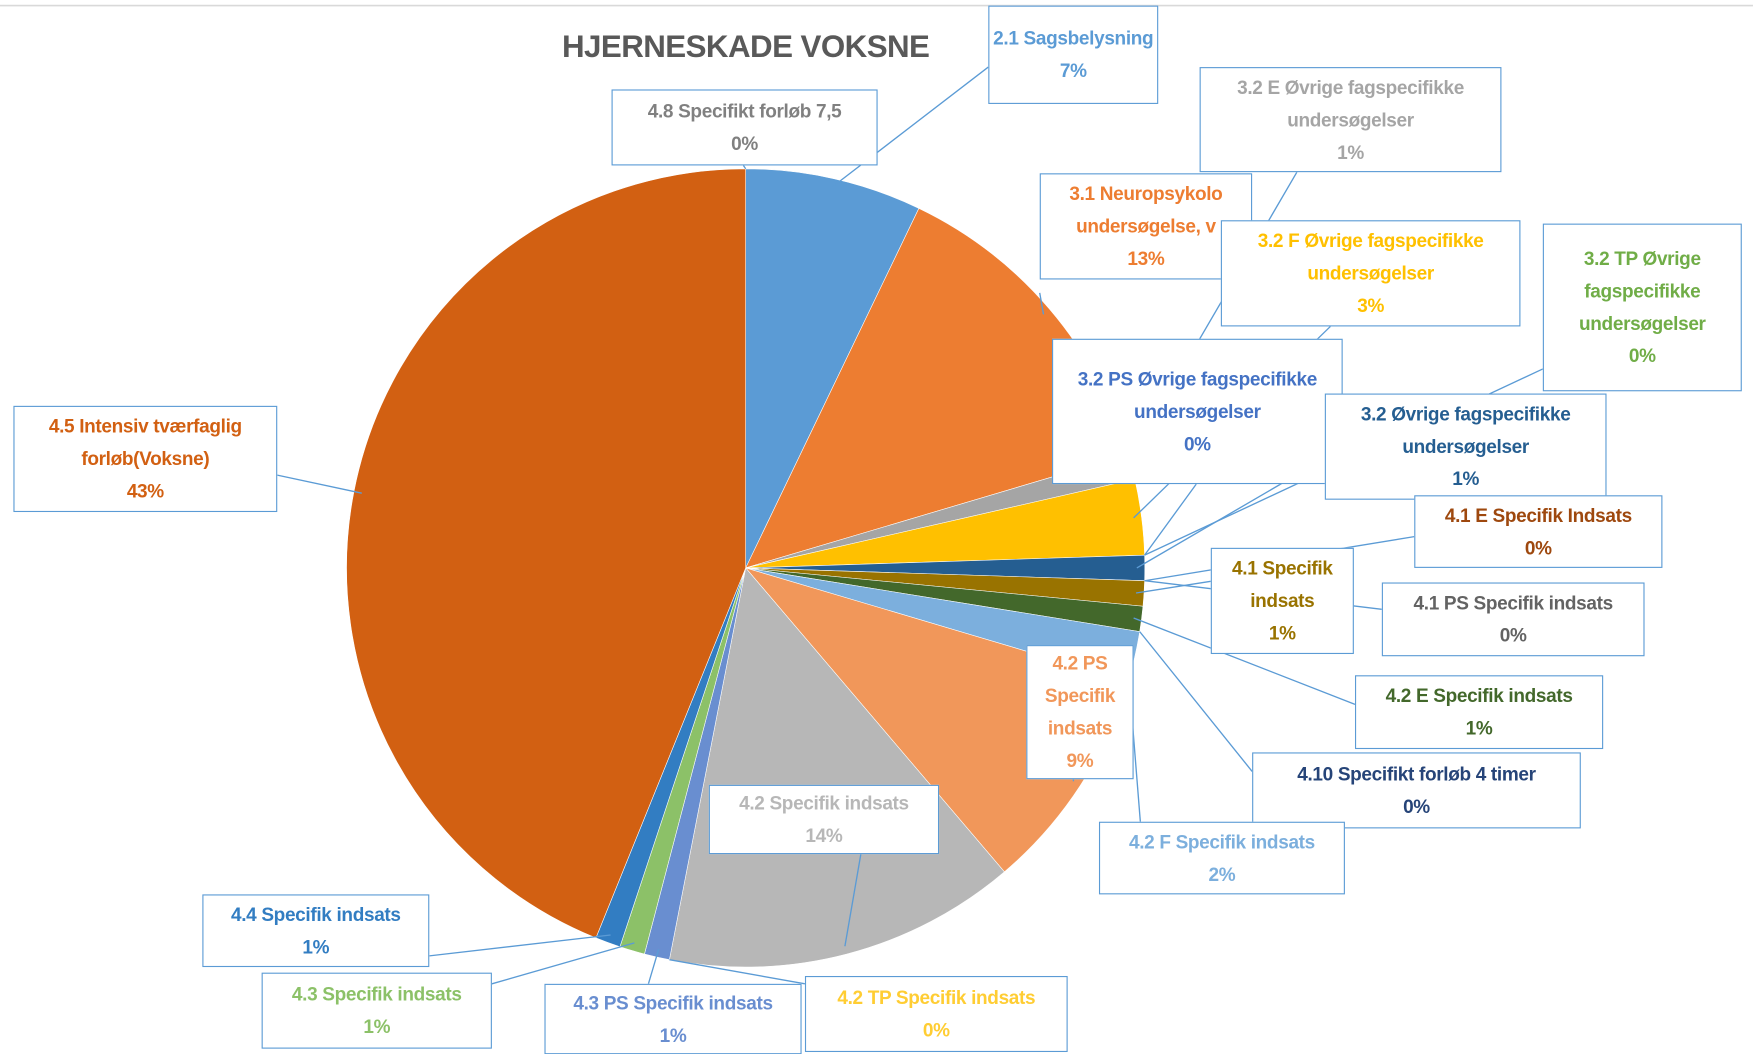 The height and width of the screenshot is (1054, 1753). What do you see at coordinates (1073, 38) in the screenshot?
I see `label-category: 2.1 Sagsbelysning` at bounding box center [1073, 38].